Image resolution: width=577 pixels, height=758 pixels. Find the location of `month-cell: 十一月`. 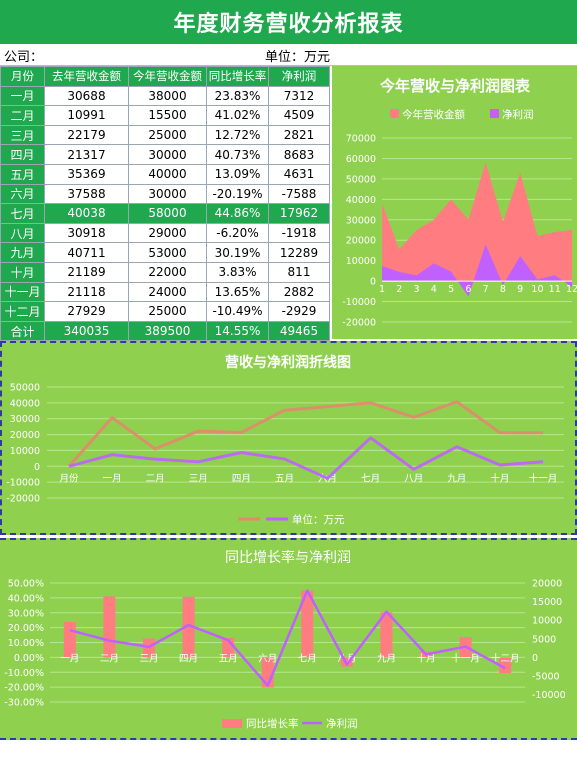

month-cell: 十一月 is located at coordinates (22, 292).